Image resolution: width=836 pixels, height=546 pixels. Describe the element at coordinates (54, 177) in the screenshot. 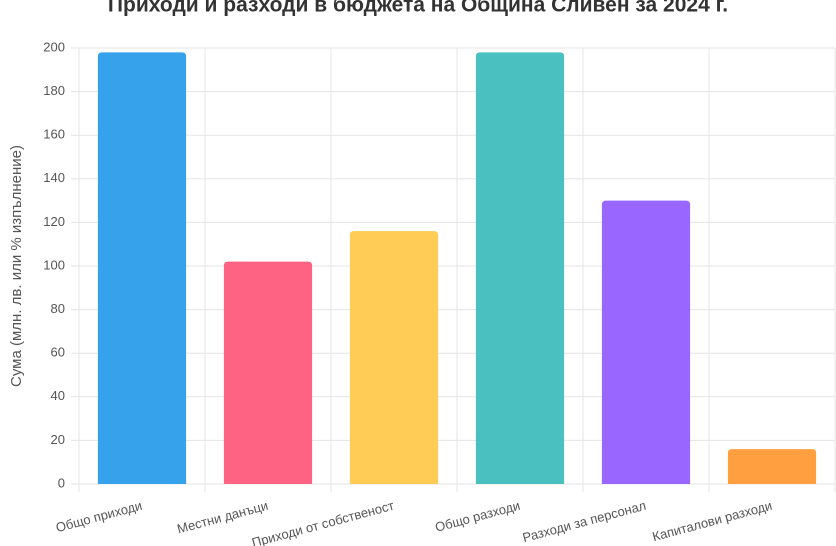

I see `y-tick-label: 140` at that location.